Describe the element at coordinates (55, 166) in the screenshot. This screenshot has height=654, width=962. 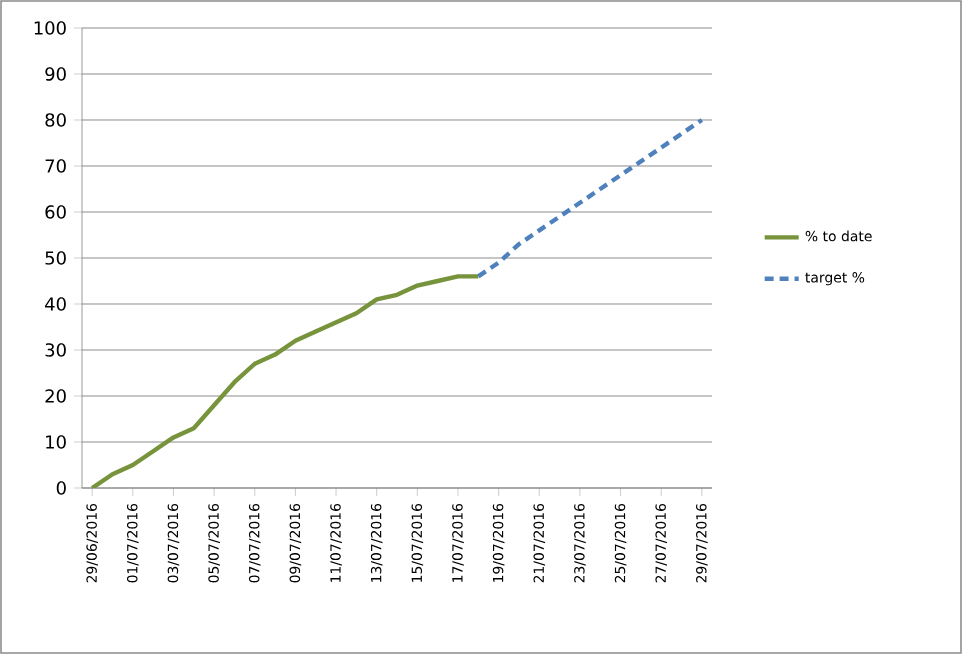
I see `y-tick-label: 70` at that location.